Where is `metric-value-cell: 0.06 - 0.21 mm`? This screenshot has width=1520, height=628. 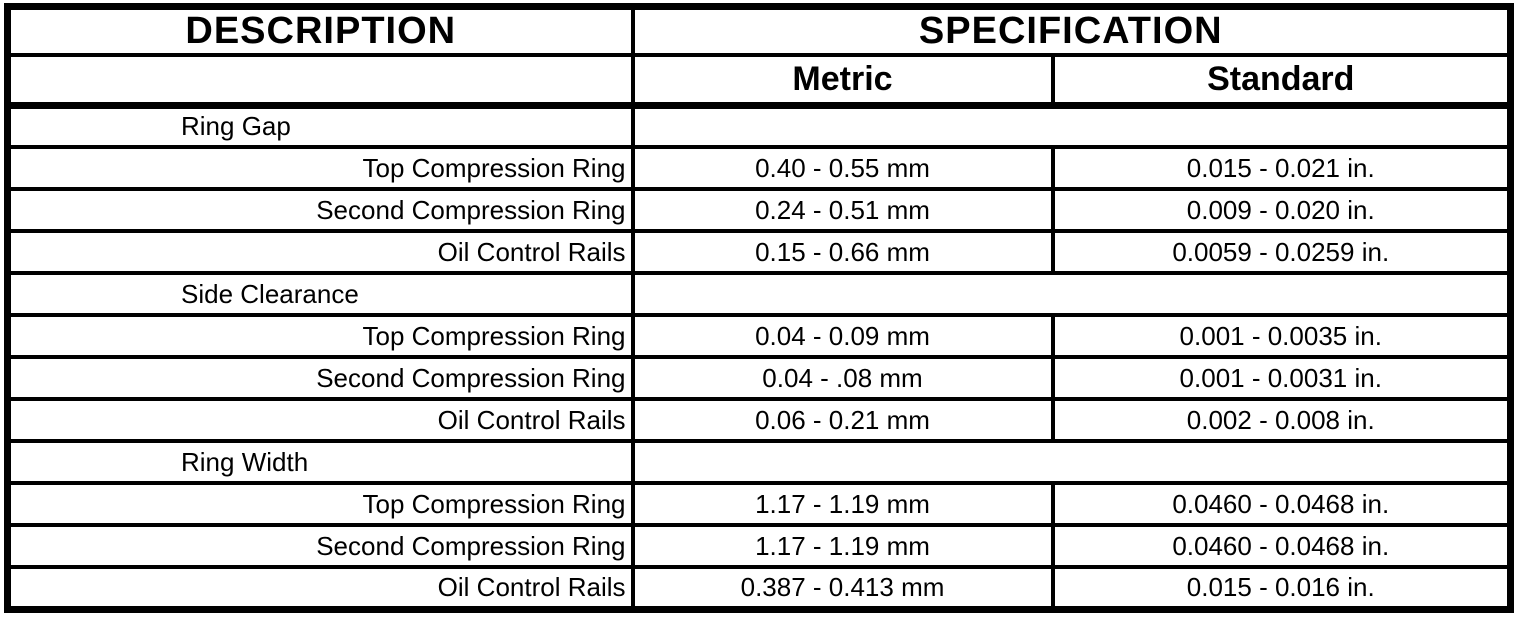 metric-value-cell: 0.06 - 0.21 mm is located at coordinates (842, 420).